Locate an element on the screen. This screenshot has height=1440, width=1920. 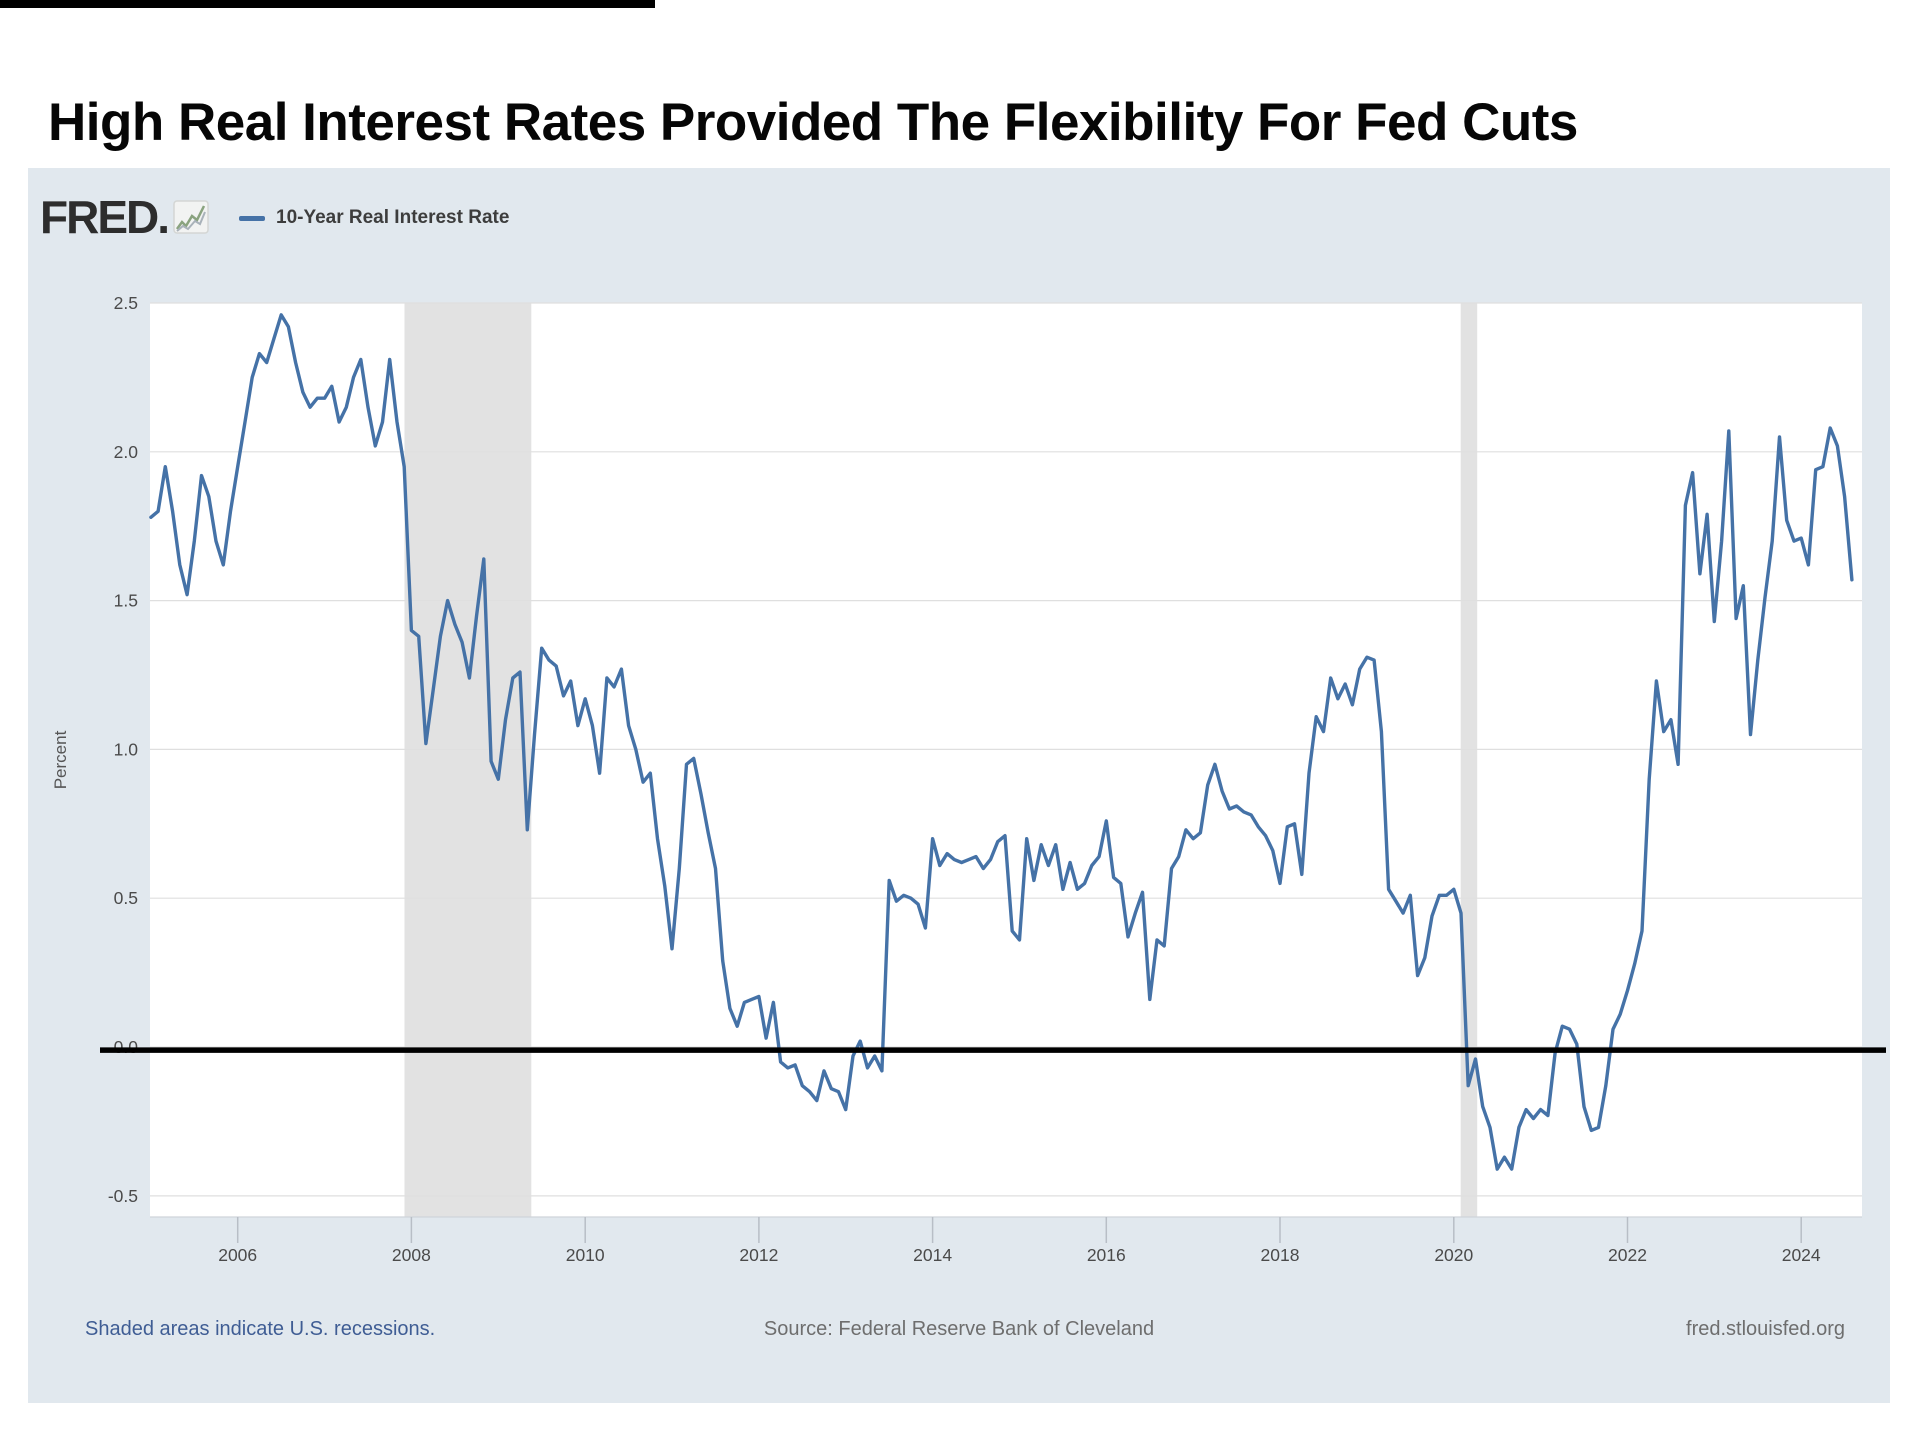
y-axis-tick-label: 1.0 is located at coordinates (126, 749).